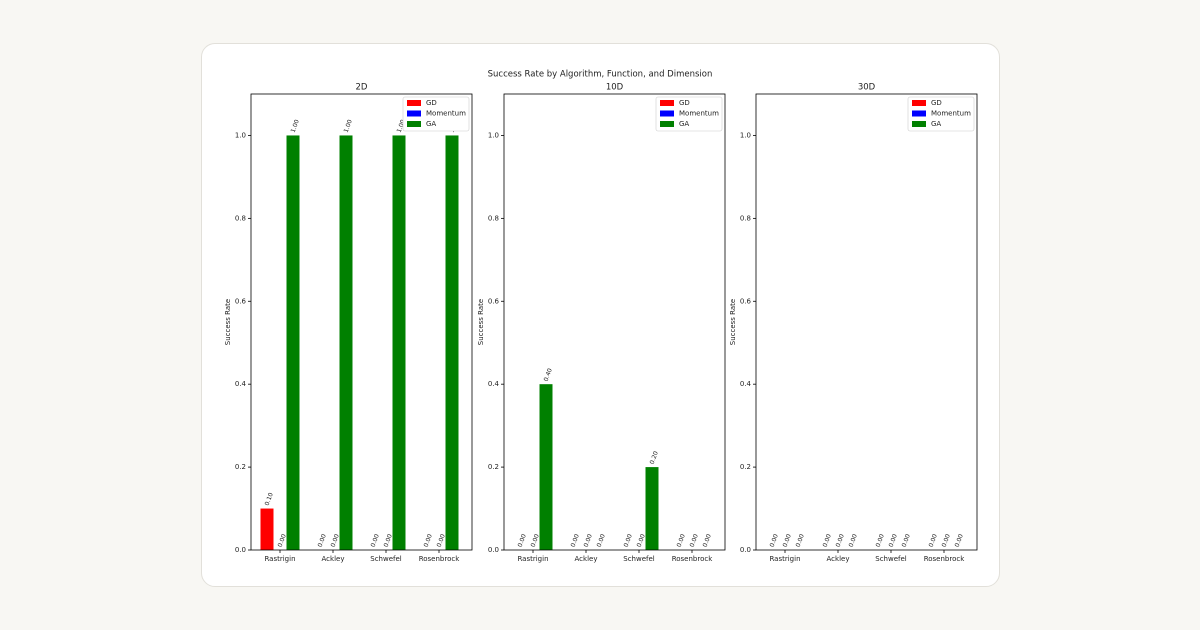 This screenshot has height=630, width=1200. Describe the element at coordinates (867, 88) in the screenshot. I see `axes-title: 30D` at that location.